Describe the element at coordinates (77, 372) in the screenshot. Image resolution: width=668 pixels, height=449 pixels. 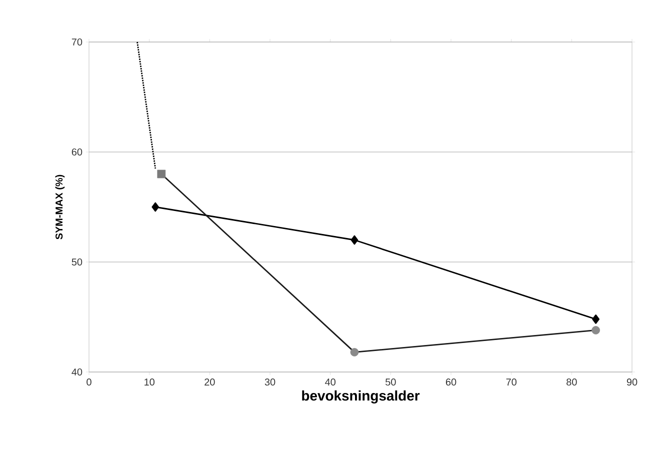
I see `y-tick-label: 40` at that location.